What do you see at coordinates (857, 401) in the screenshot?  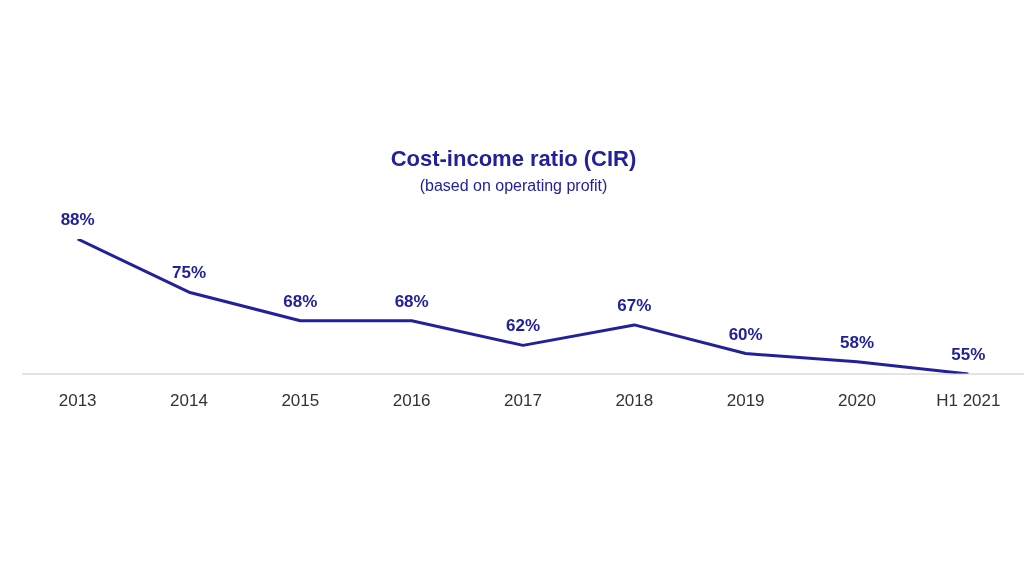 I see `x-tick-label: 2020` at bounding box center [857, 401].